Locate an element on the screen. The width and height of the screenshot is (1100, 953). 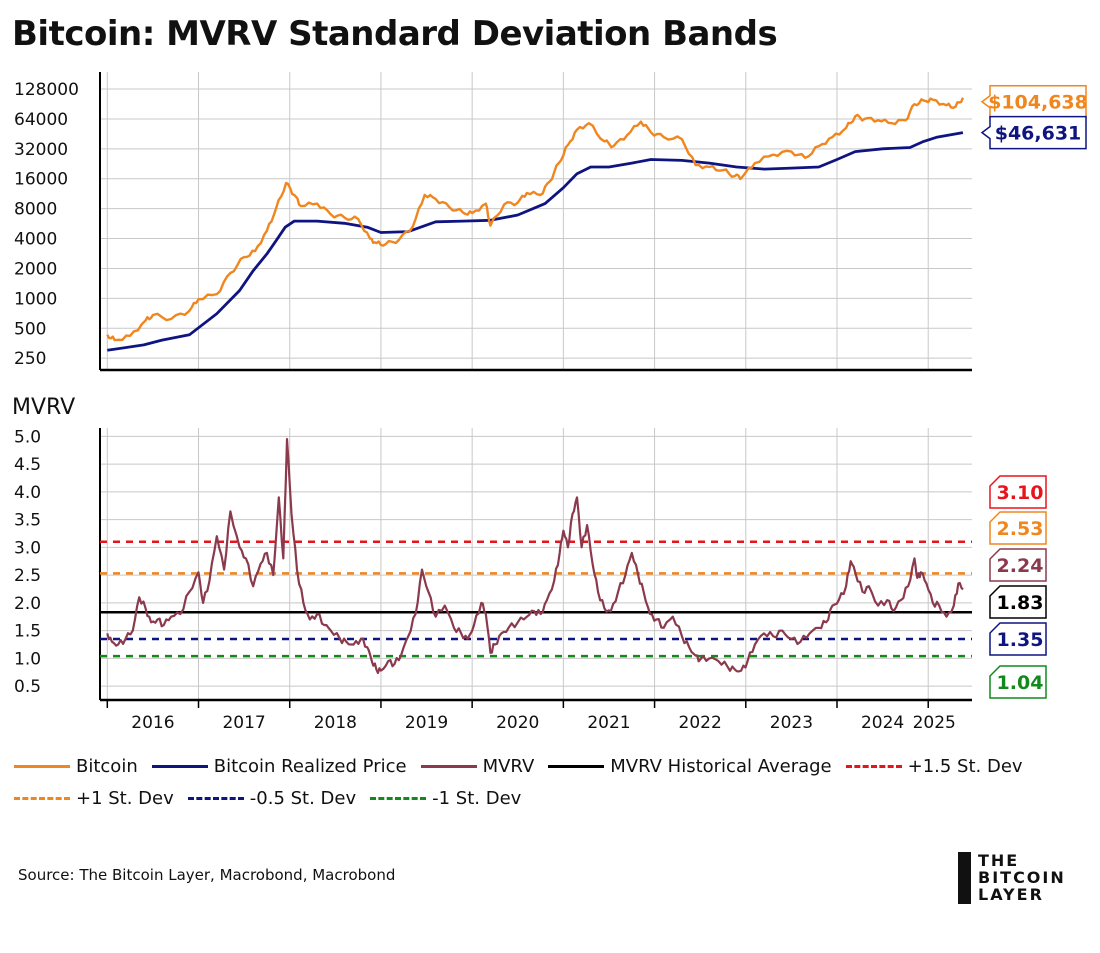
x-tick-label: 2018 is located at coordinates (335, 723).